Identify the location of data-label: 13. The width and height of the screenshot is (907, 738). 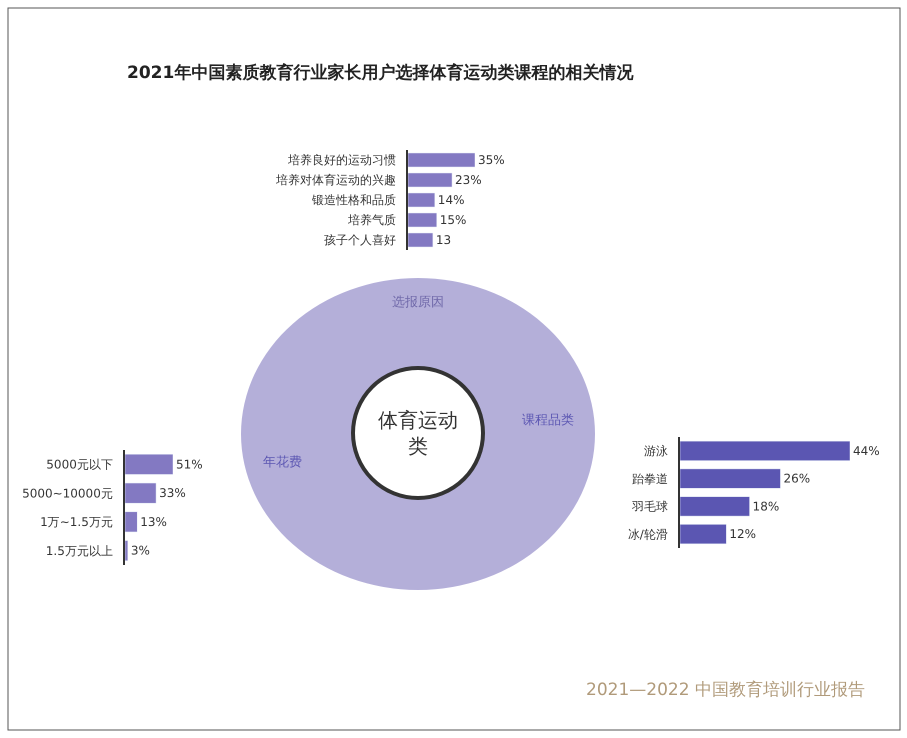
(444, 240).